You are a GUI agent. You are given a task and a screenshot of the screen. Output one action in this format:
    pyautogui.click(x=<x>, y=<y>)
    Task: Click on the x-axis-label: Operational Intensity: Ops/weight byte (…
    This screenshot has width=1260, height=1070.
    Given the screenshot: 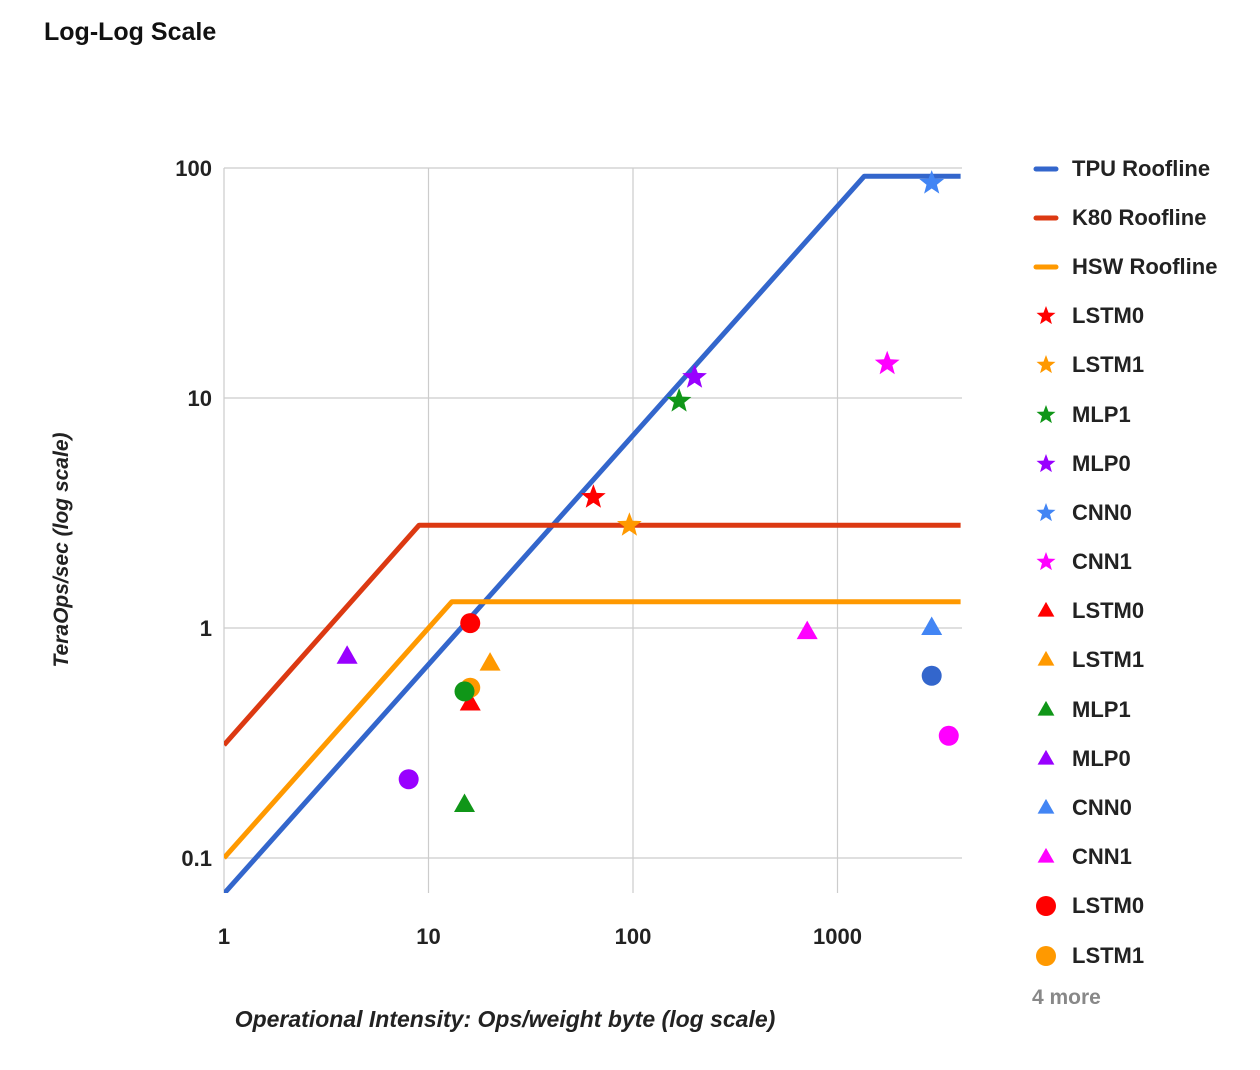 What is the action you would take?
    pyautogui.click(x=505, y=1019)
    